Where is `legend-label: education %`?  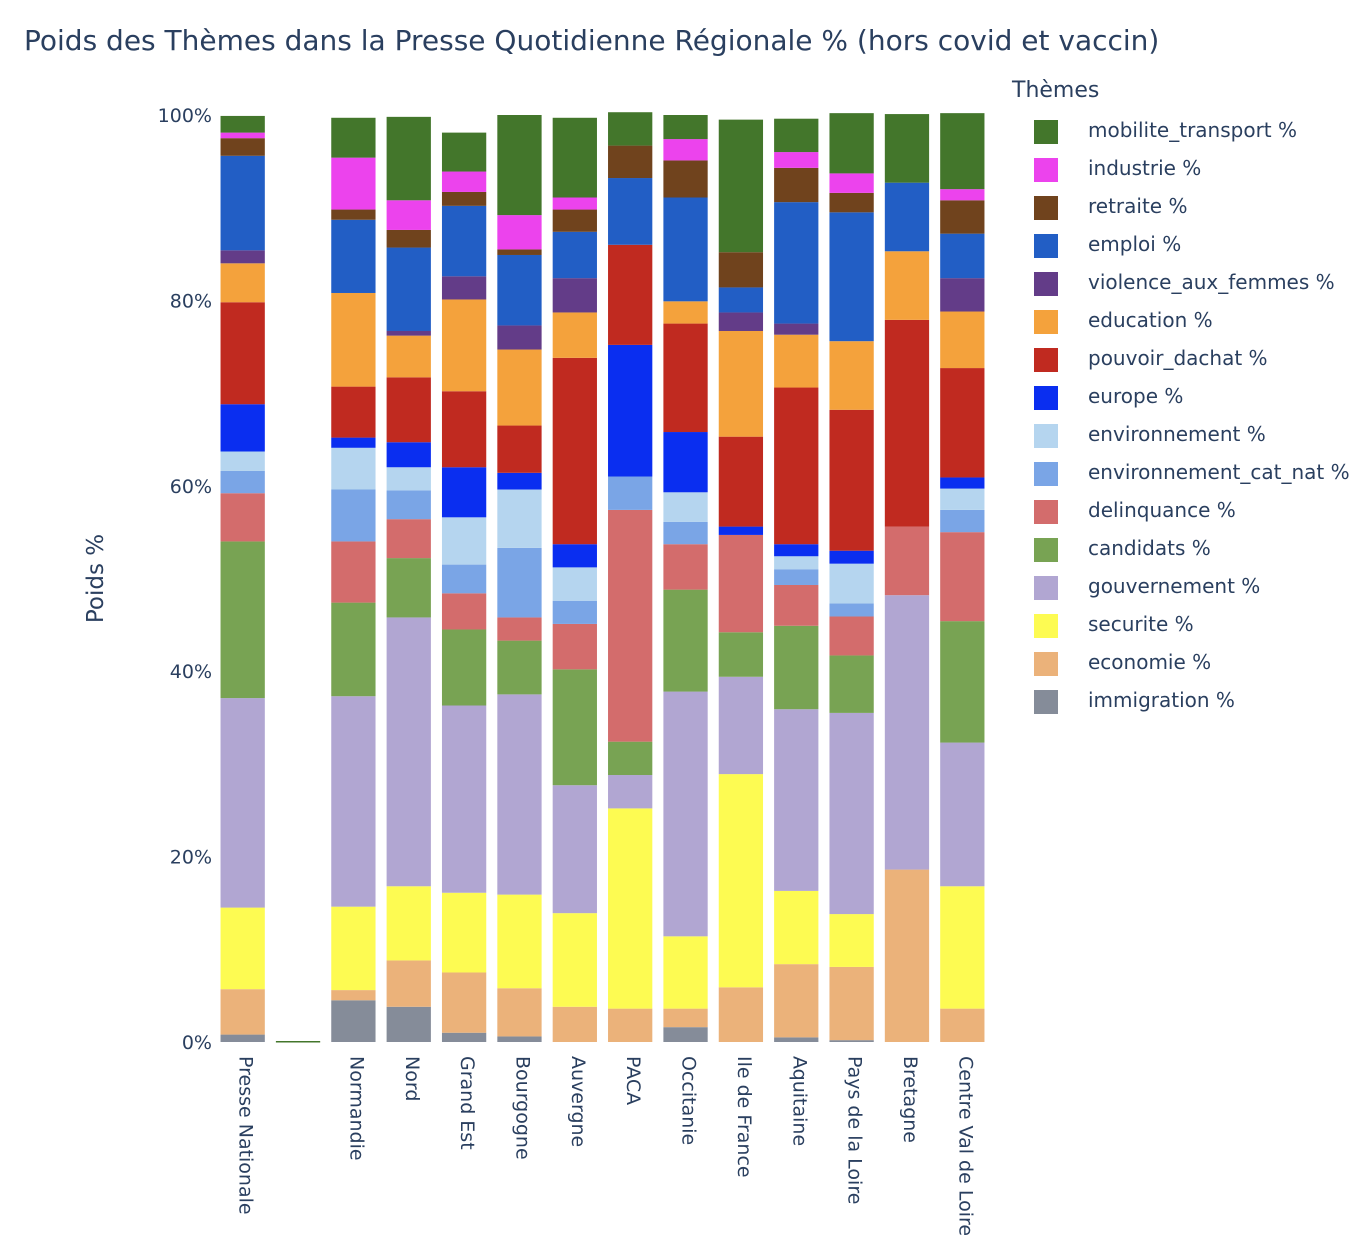
legend-label: education % is located at coordinates (1150, 320).